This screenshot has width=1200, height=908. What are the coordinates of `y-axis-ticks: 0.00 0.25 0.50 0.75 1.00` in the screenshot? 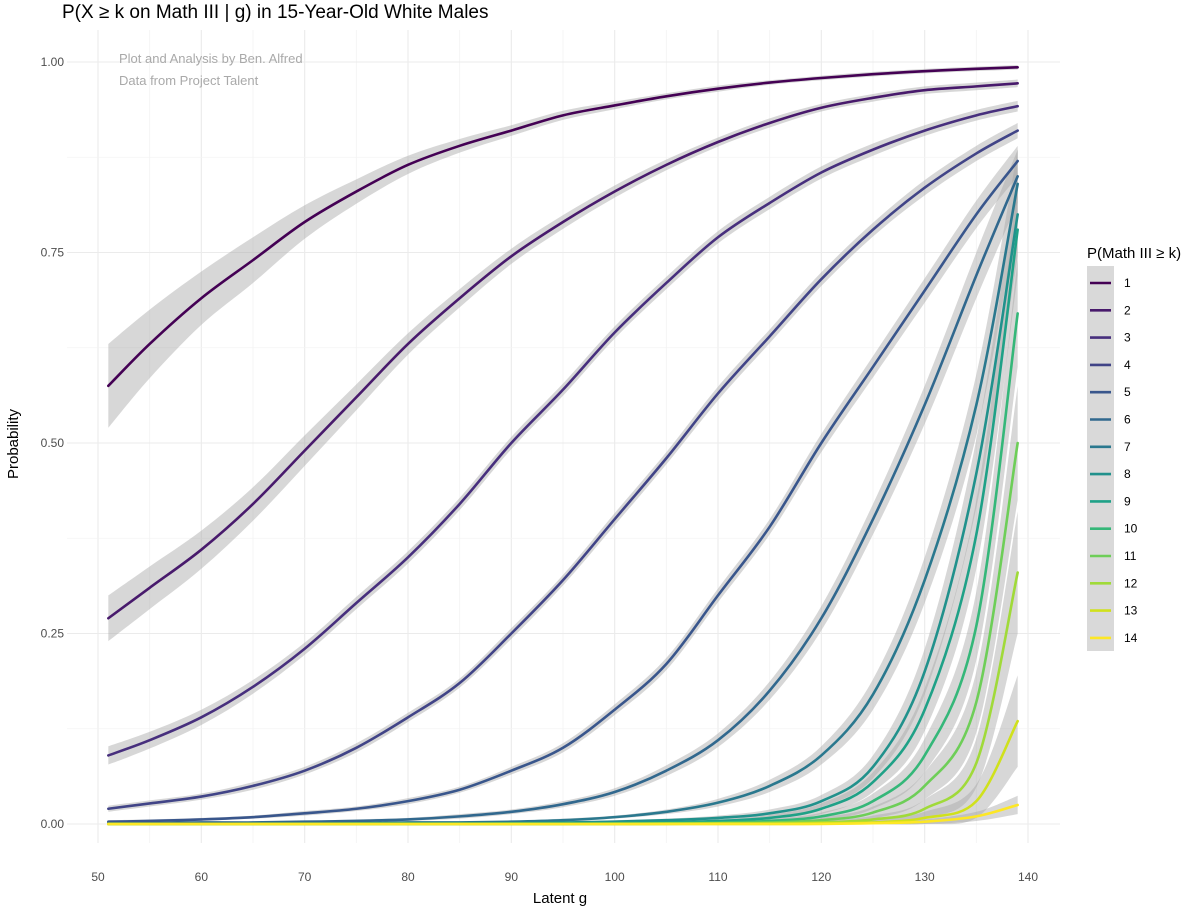 It's located at (53, 443).